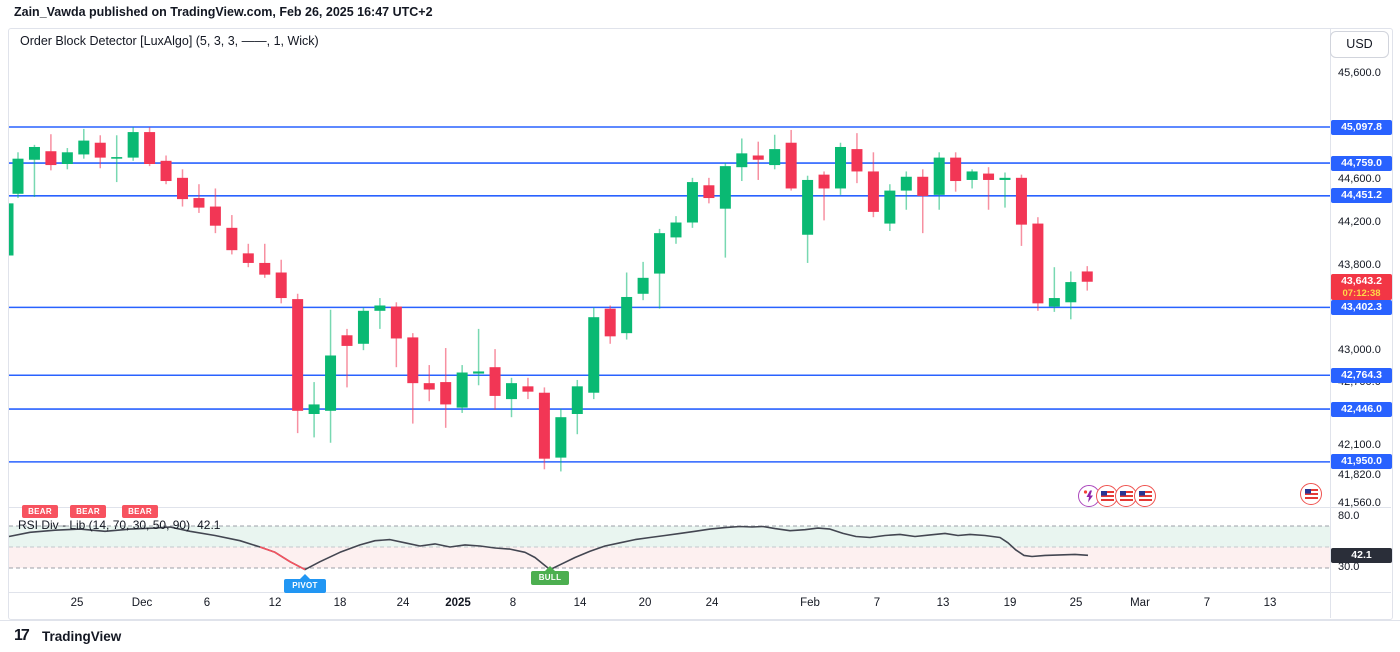 Image resolution: width=1400 pixels, height=652 pixels. What do you see at coordinates (11, 229) in the screenshot?
I see `partial-candle` at bounding box center [11, 229].